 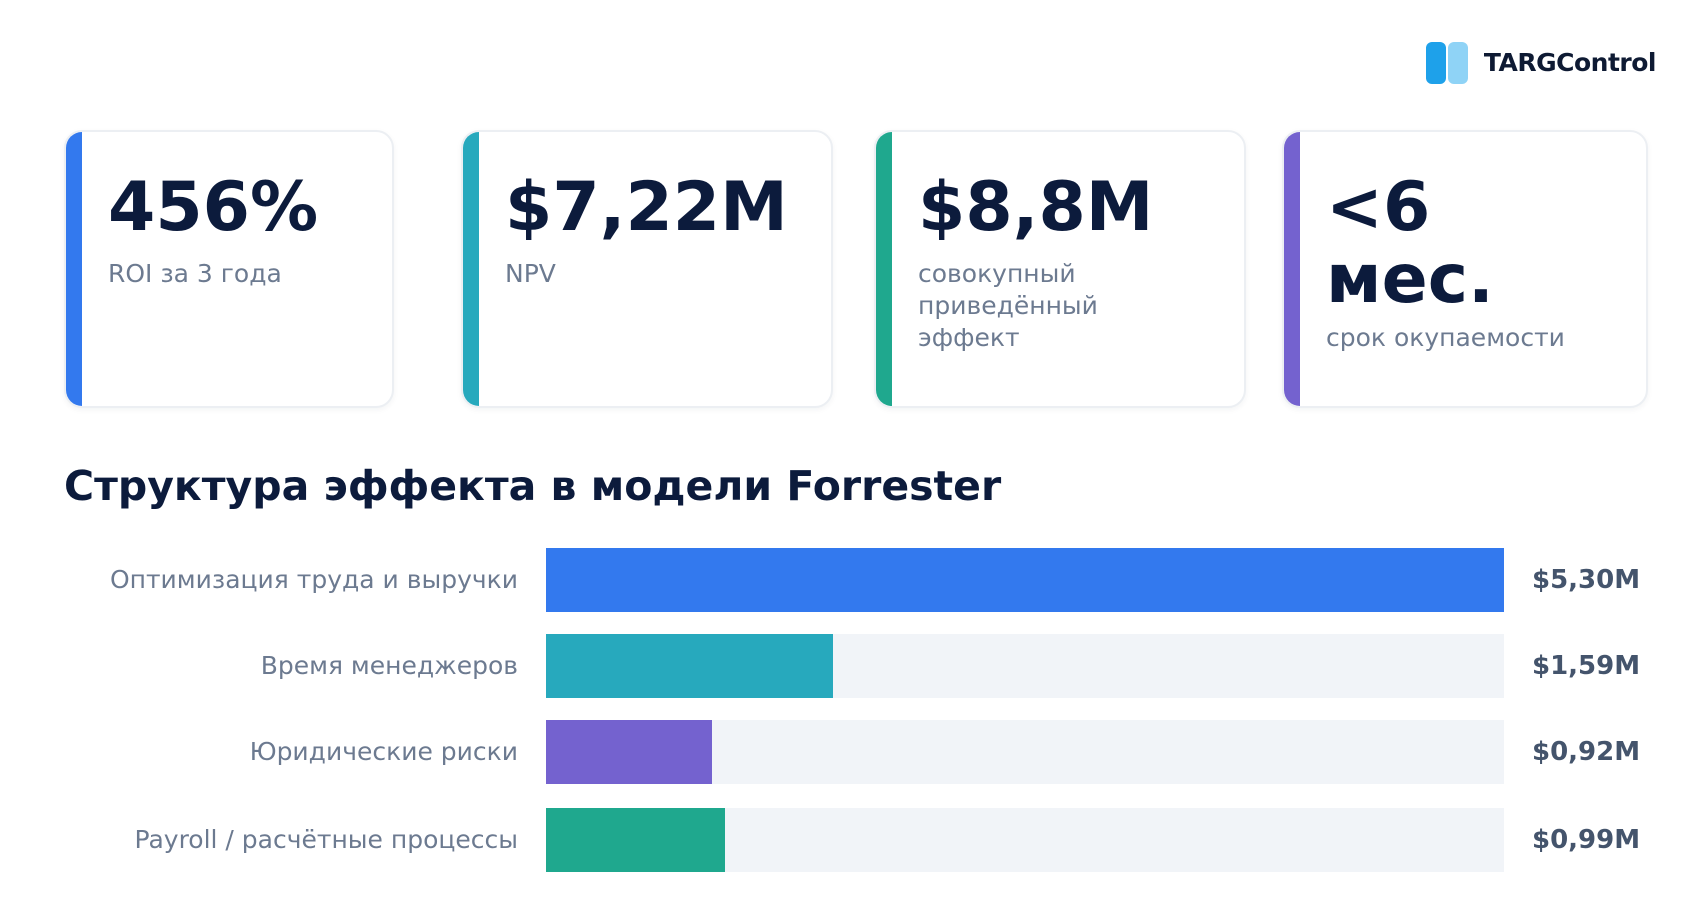 I want to click on bar-value-label: $1,59M, so click(x=1586, y=666).